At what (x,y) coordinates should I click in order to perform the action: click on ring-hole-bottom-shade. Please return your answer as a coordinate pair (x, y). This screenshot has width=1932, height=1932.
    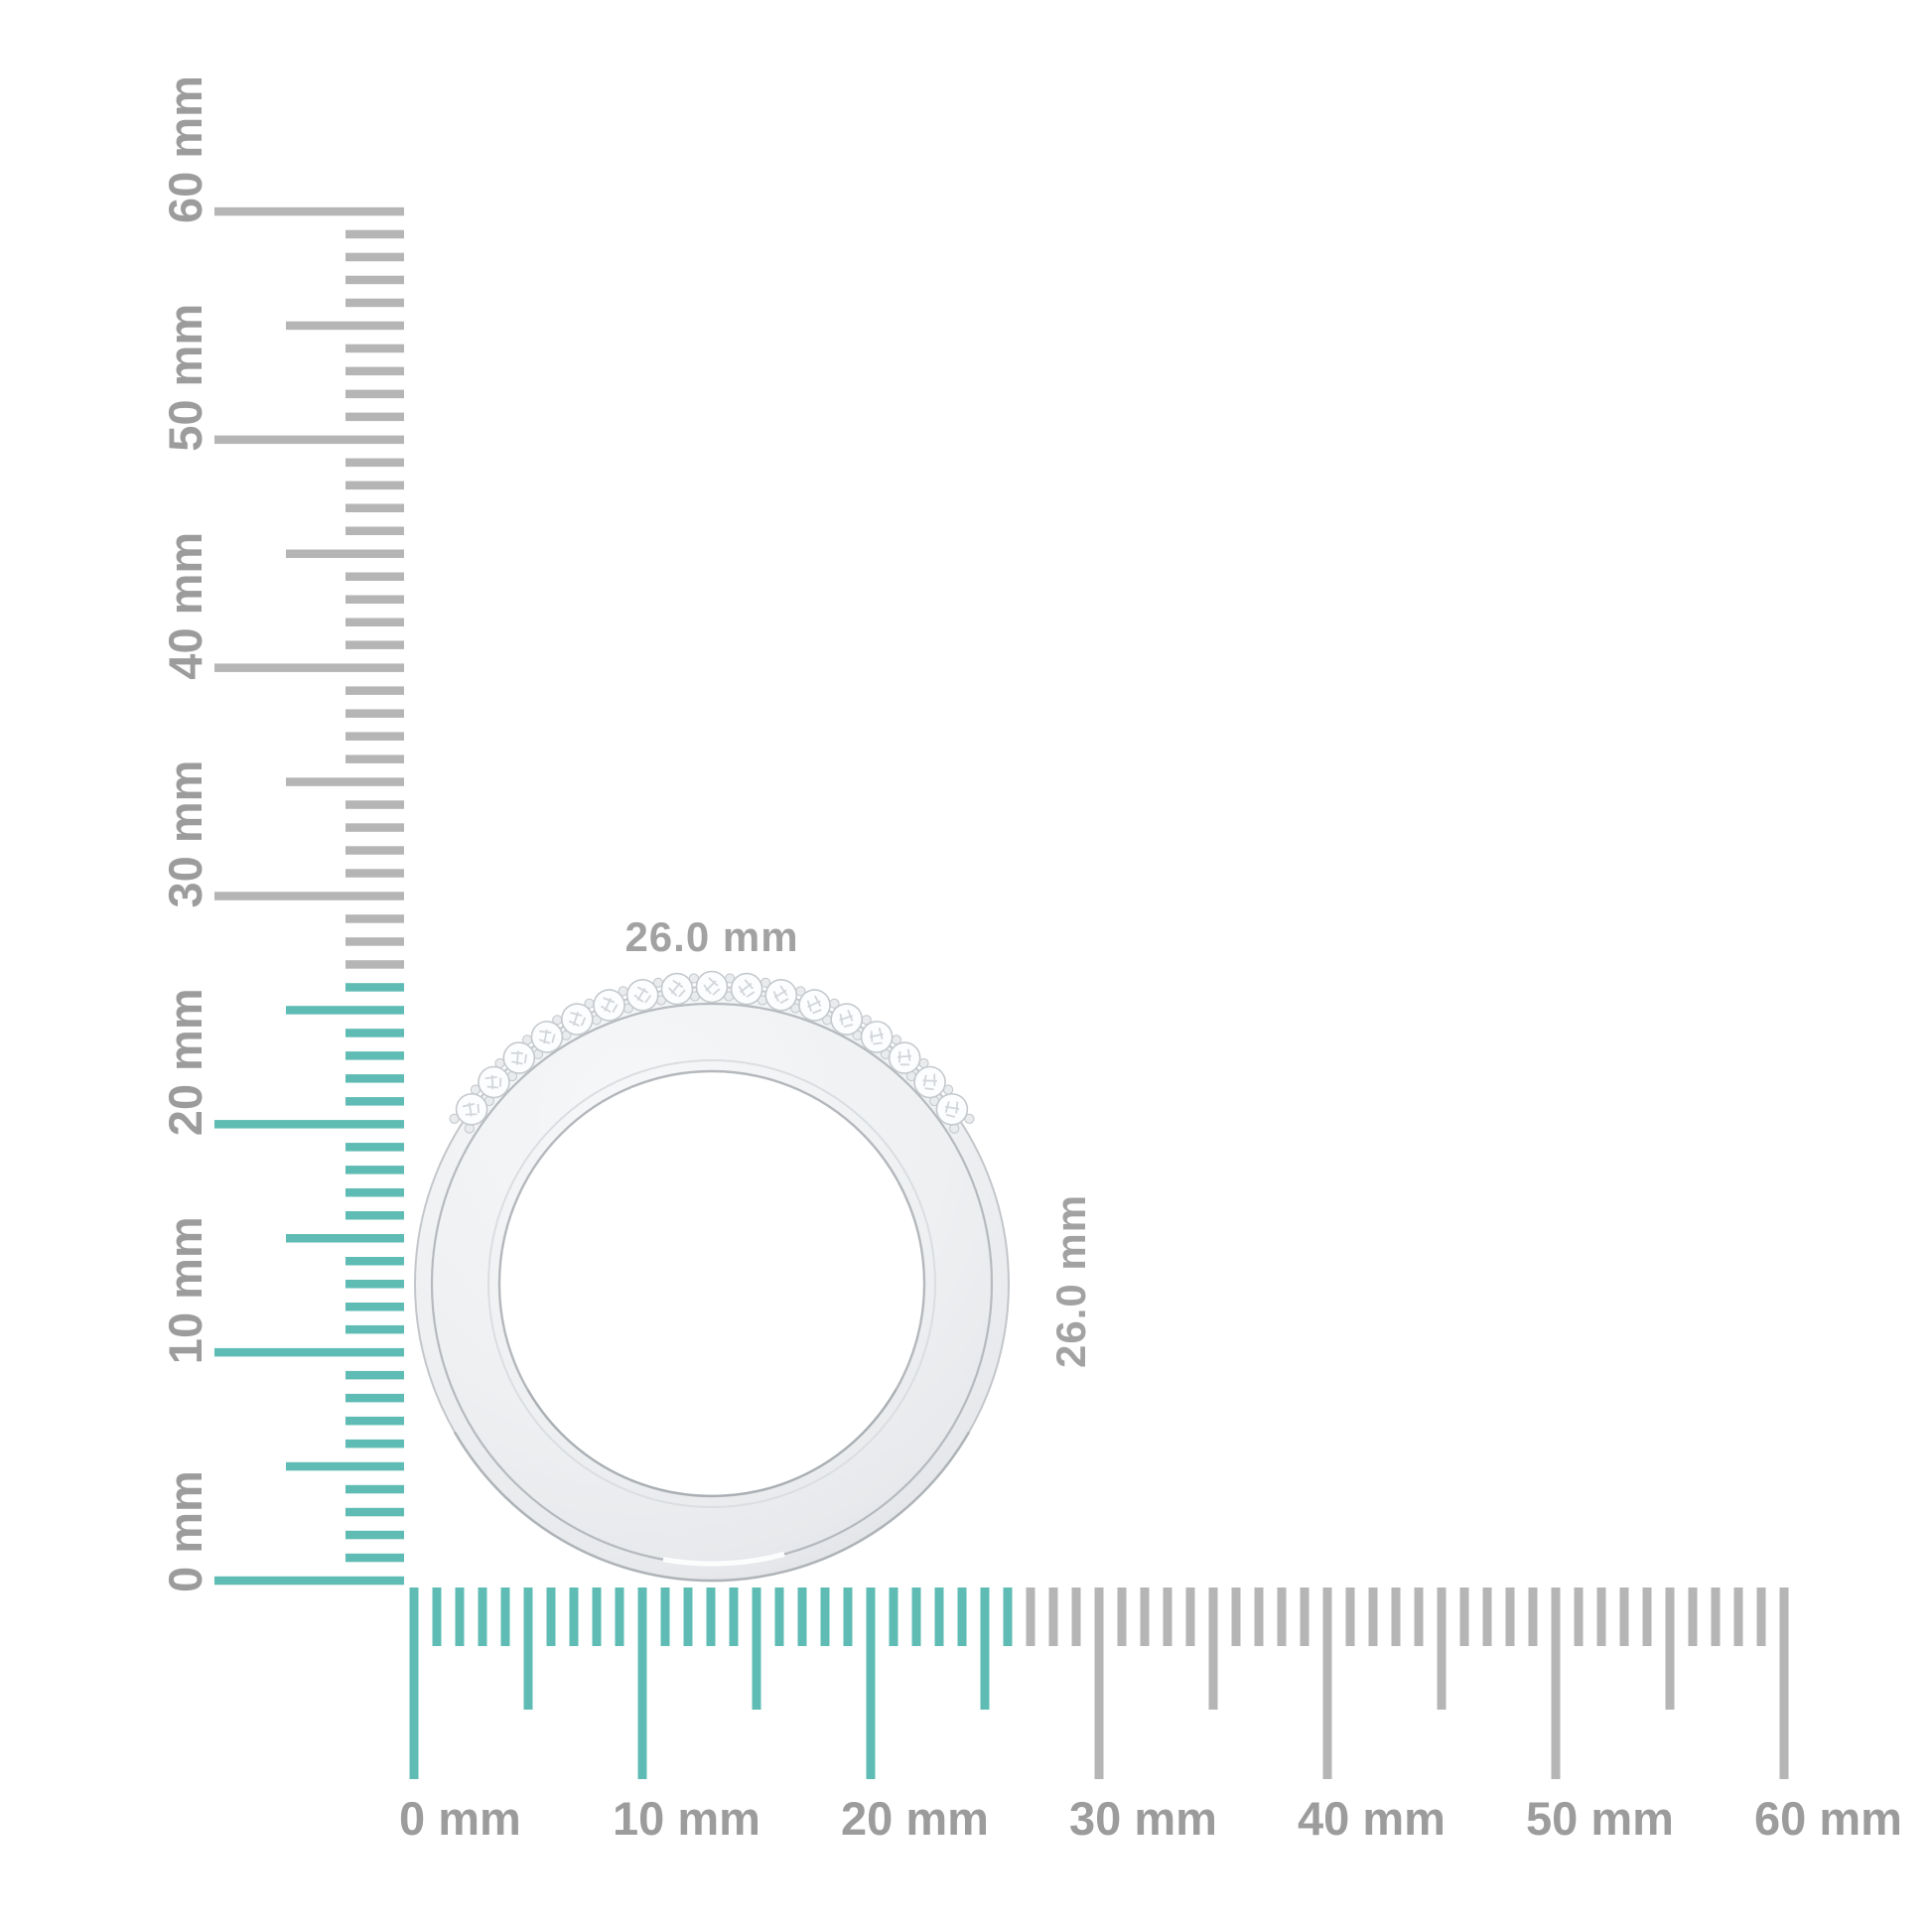
    Looking at the image, I should click on (711, 1443).